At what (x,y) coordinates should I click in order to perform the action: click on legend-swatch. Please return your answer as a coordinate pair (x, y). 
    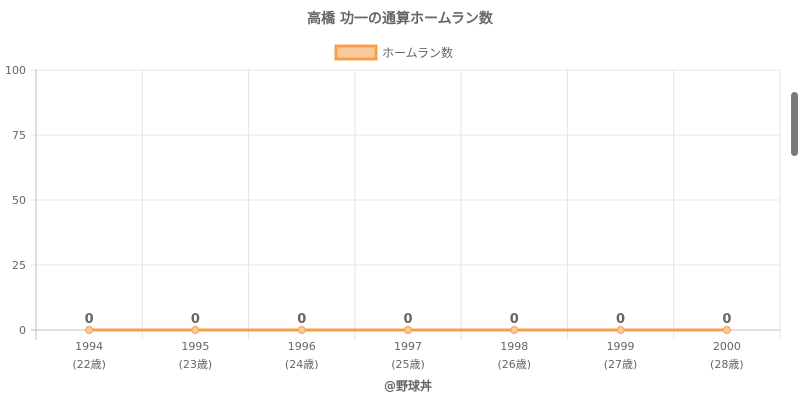
    Looking at the image, I should click on (356, 52).